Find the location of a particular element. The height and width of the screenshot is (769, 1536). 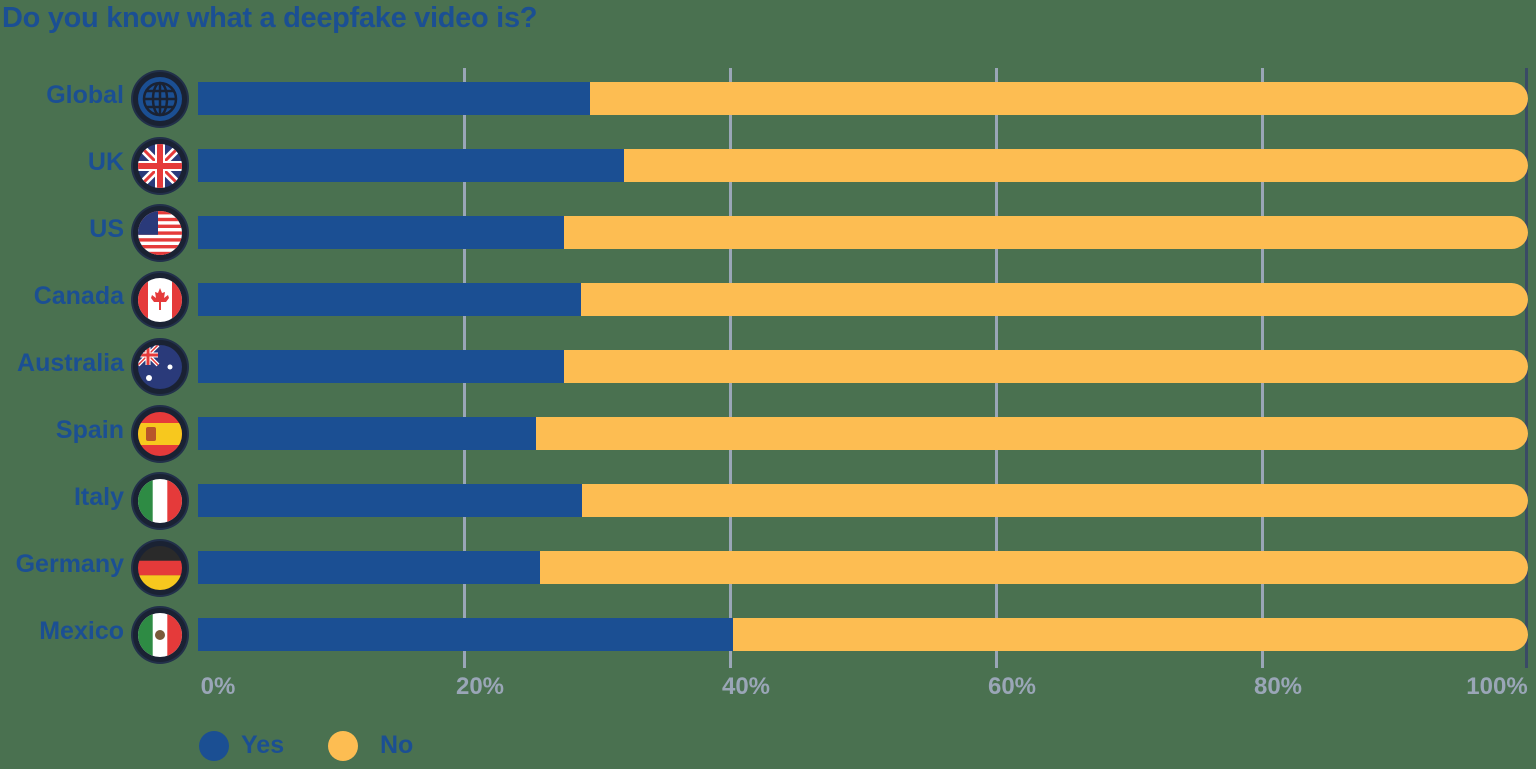

legend-yes-swatch is located at coordinates (214, 746).